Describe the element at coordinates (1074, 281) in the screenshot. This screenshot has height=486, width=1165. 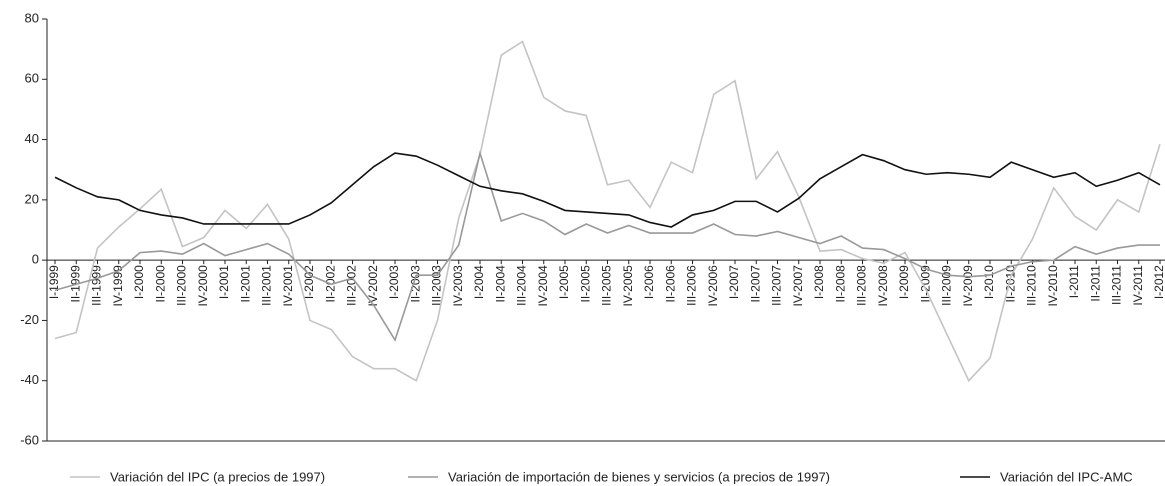
I see `x-tick-label: I-2011` at that location.